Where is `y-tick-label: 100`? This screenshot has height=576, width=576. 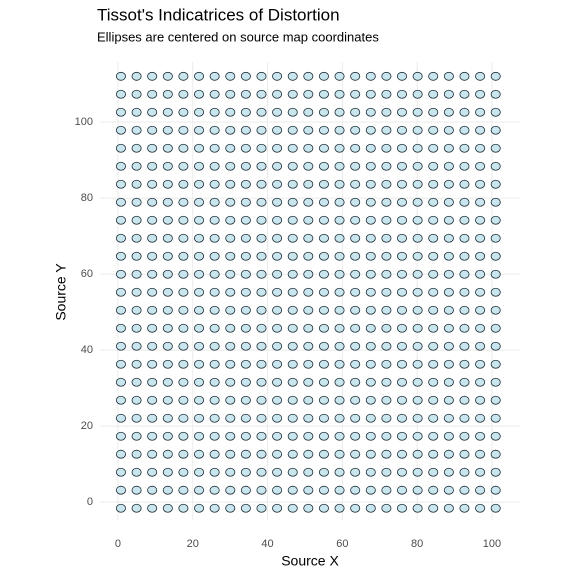
y-tick-label: 100 is located at coordinates (84, 122).